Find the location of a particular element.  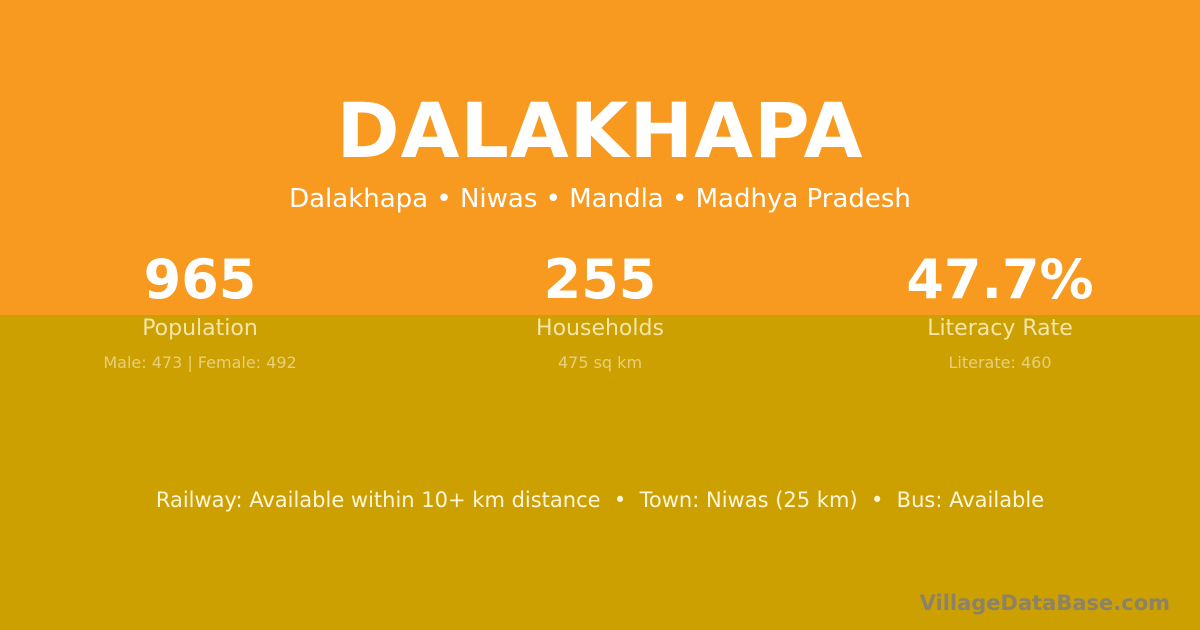

stat-households: 255 Households 475 sq km is located at coordinates (600, 311).